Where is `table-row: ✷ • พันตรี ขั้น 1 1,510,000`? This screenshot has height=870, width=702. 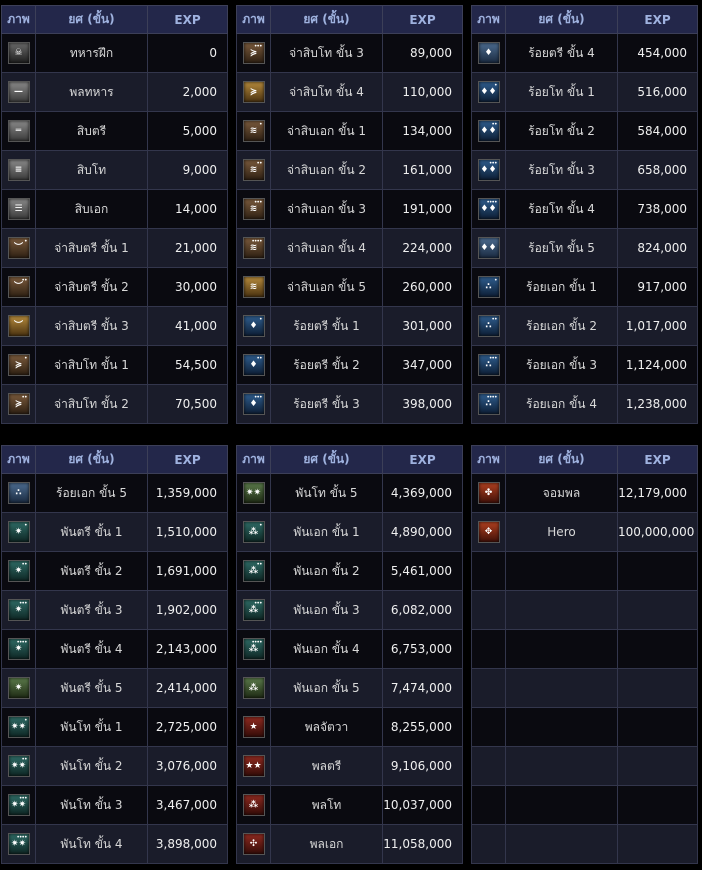 table-row: ✷ • พันตรี ขั้น 1 1,510,000 is located at coordinates (114, 532).